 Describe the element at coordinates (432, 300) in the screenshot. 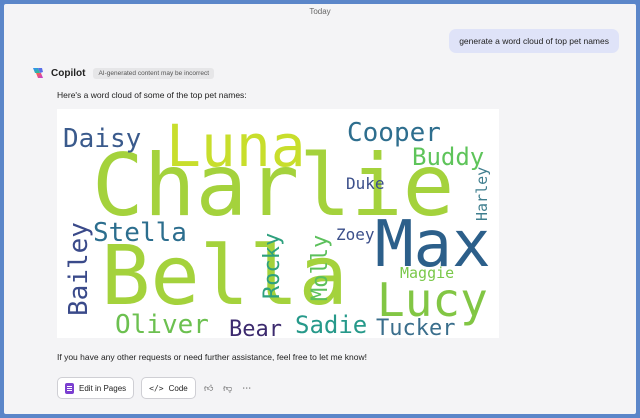

I see `word-lucy: Lucy` at that location.